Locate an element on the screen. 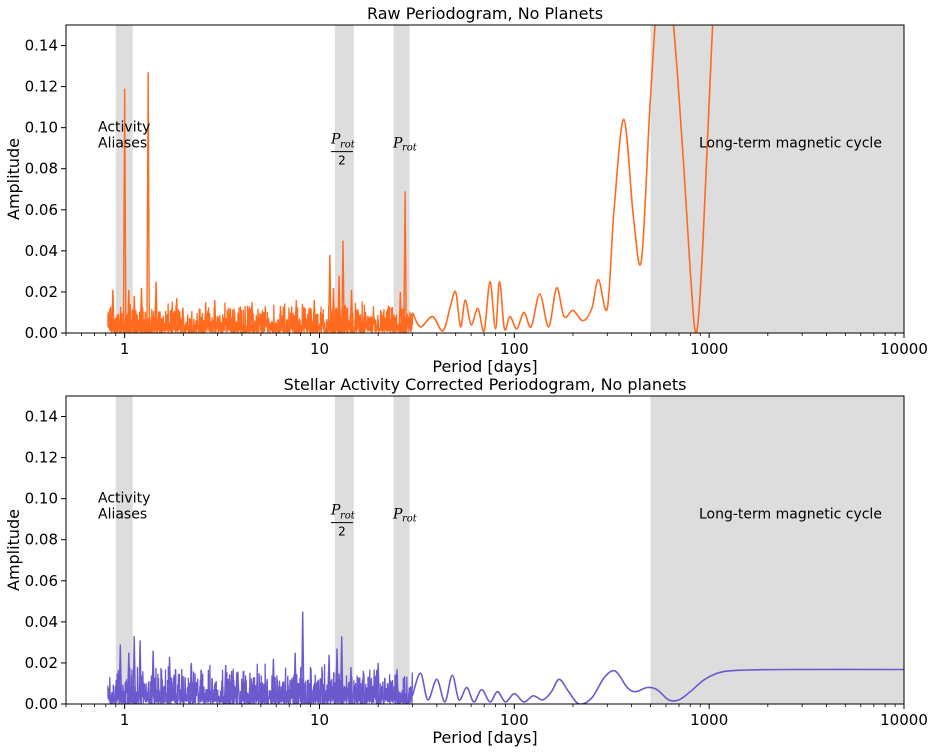 The image size is (934, 752). y-tick-label: 0.10 is located at coordinates (41, 499).